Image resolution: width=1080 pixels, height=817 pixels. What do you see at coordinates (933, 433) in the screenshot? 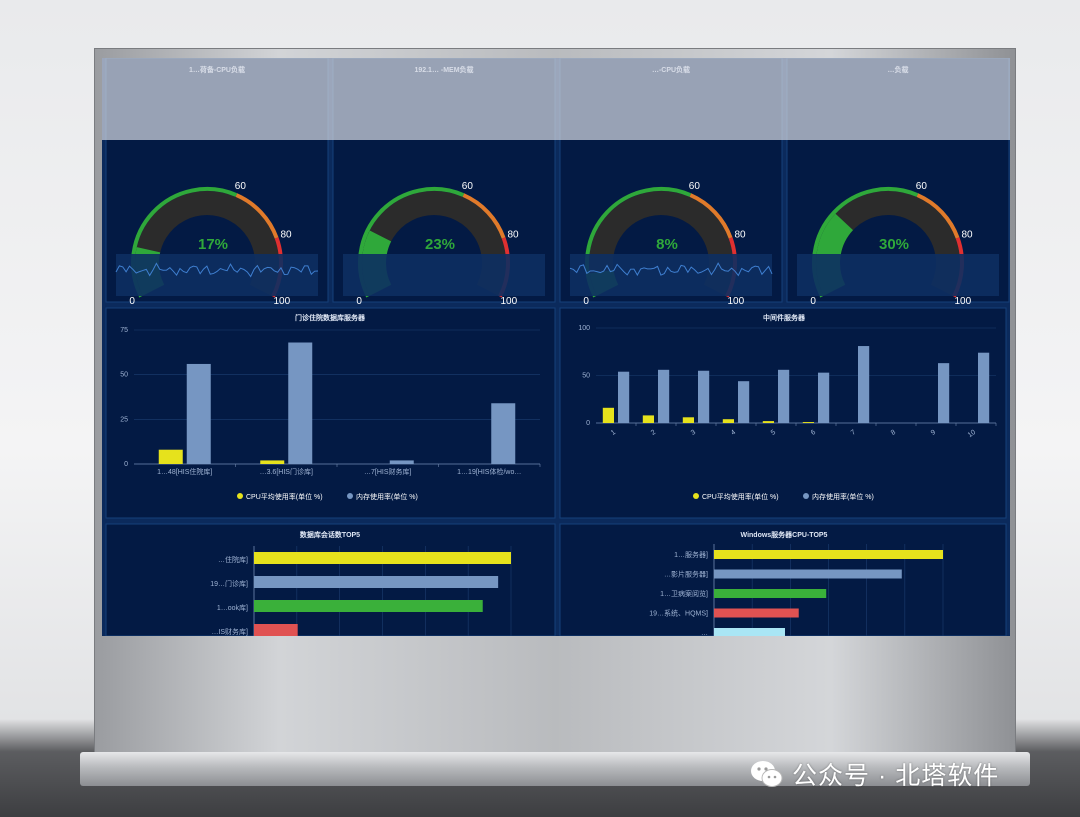
I see `x-tick-label: 9` at bounding box center [933, 433].